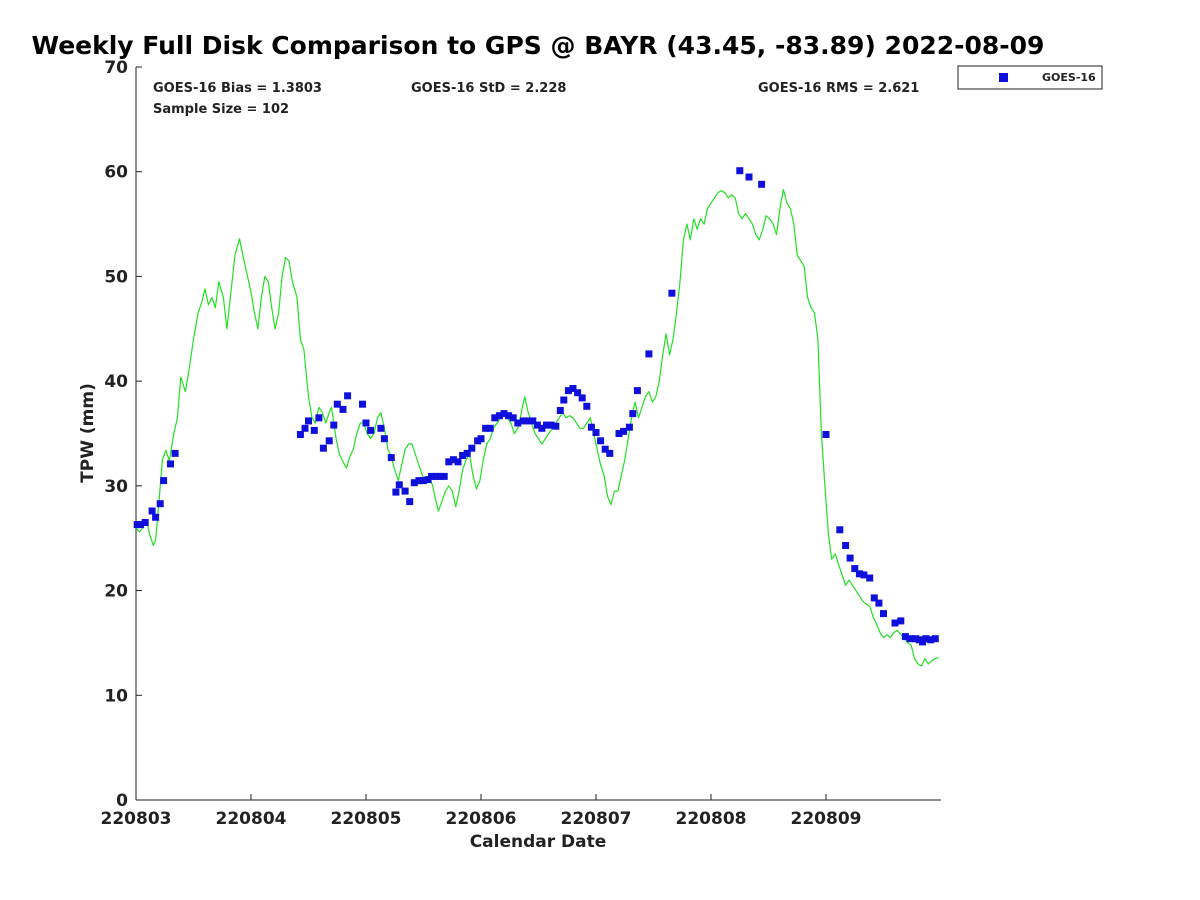  What do you see at coordinates (1069, 77) in the screenshot?
I see `legend-label: GOES-16` at bounding box center [1069, 77].